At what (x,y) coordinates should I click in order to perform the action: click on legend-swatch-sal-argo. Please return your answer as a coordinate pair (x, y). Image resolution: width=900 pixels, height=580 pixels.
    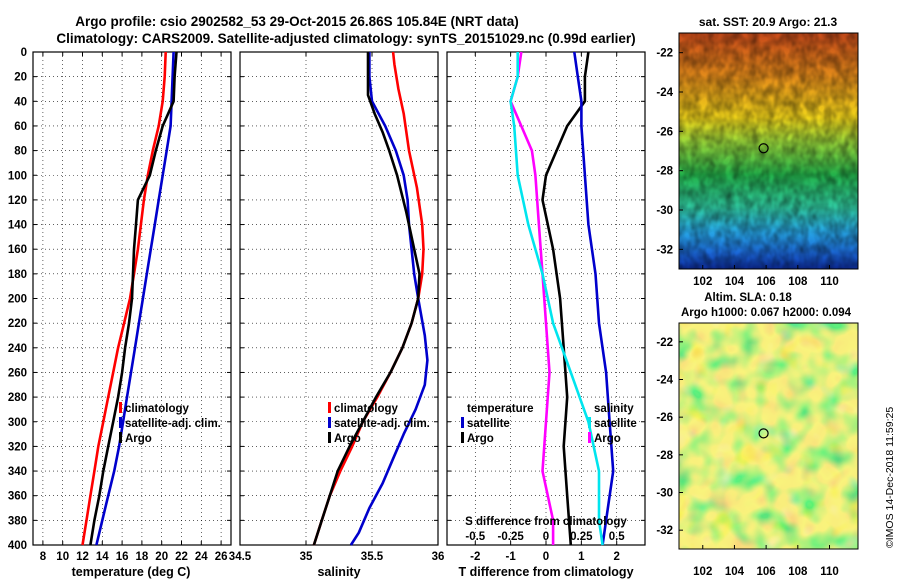
    Looking at the image, I should click on (589, 437).